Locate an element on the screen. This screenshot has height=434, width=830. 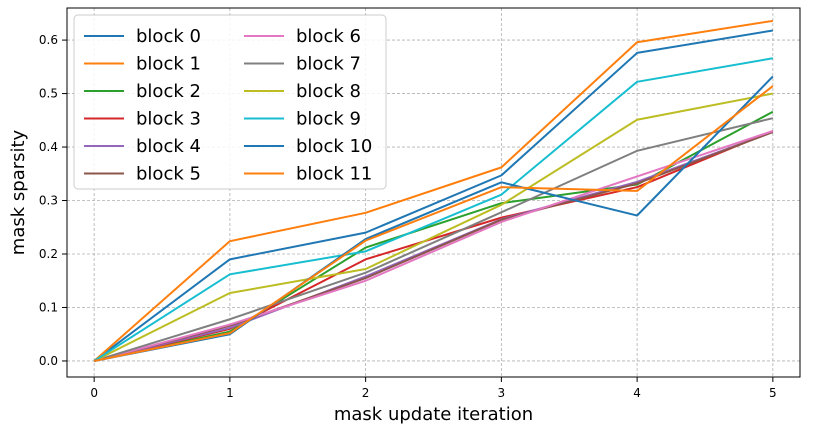
legend-label: block 3 is located at coordinates (168, 119).